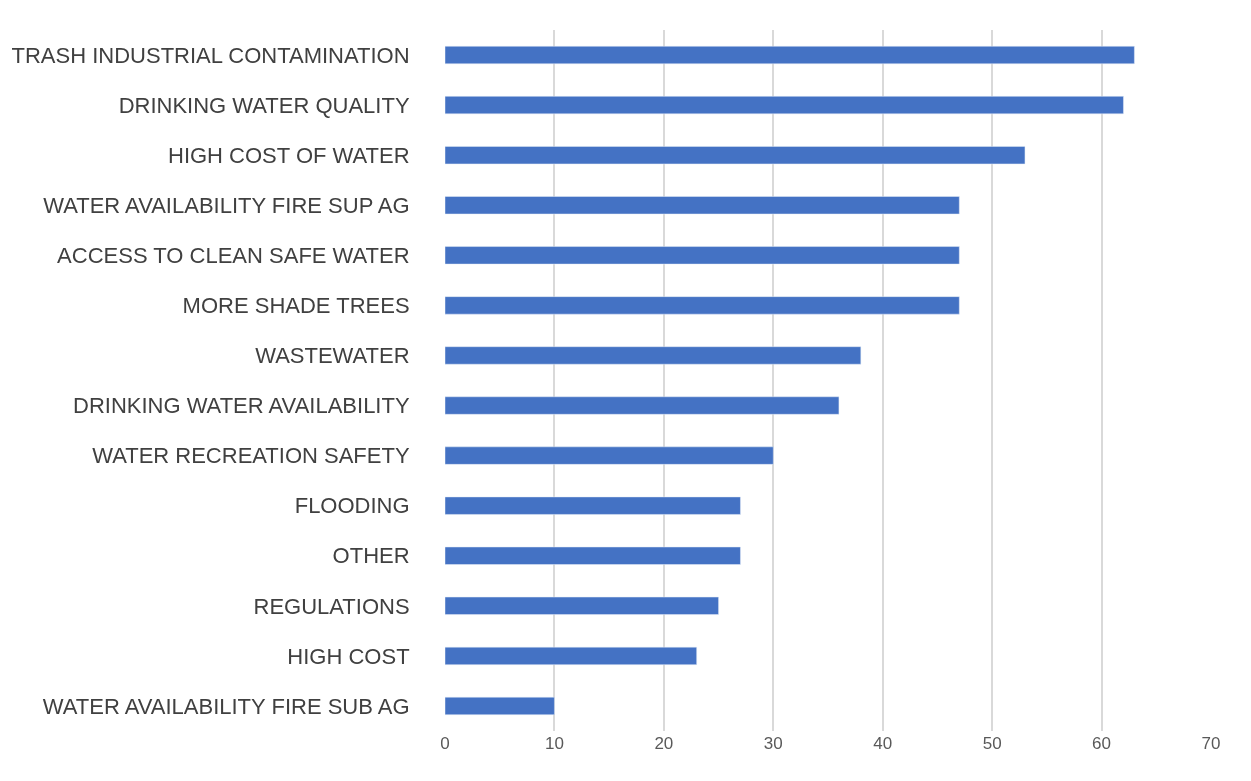 This screenshot has height=781, width=1251. What do you see at coordinates (554, 743) in the screenshot?
I see `x-tick-label: 10` at bounding box center [554, 743].